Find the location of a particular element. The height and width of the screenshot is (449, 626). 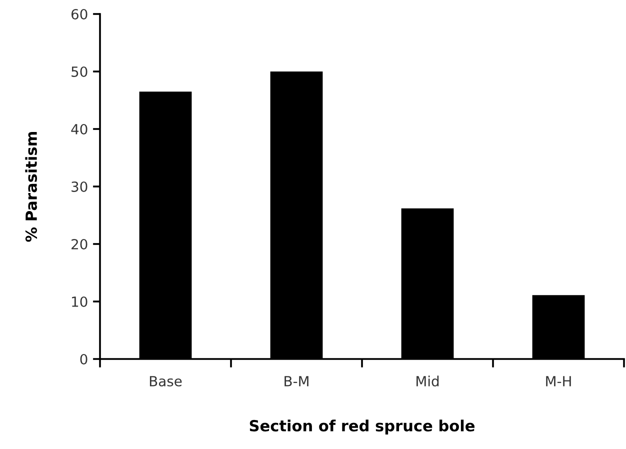

y-tick-label: 50 is located at coordinates (80, 71).